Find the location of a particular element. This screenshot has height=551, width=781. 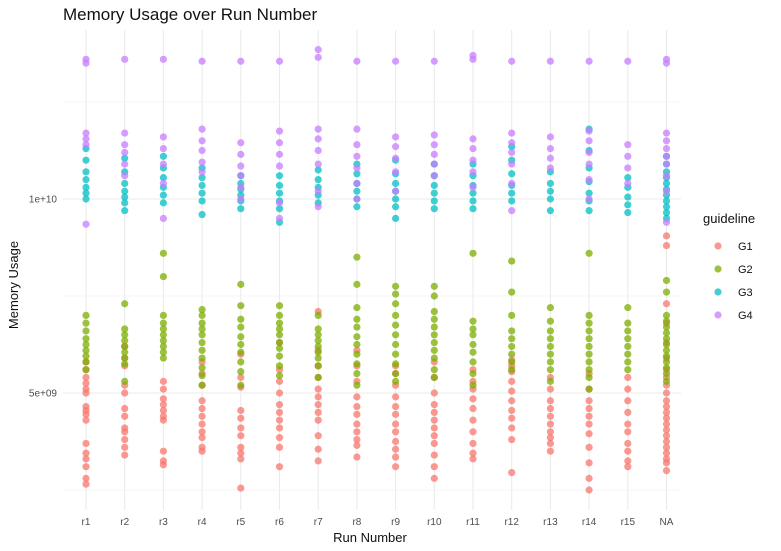

x-tick-label: r2 is located at coordinates (124, 522).